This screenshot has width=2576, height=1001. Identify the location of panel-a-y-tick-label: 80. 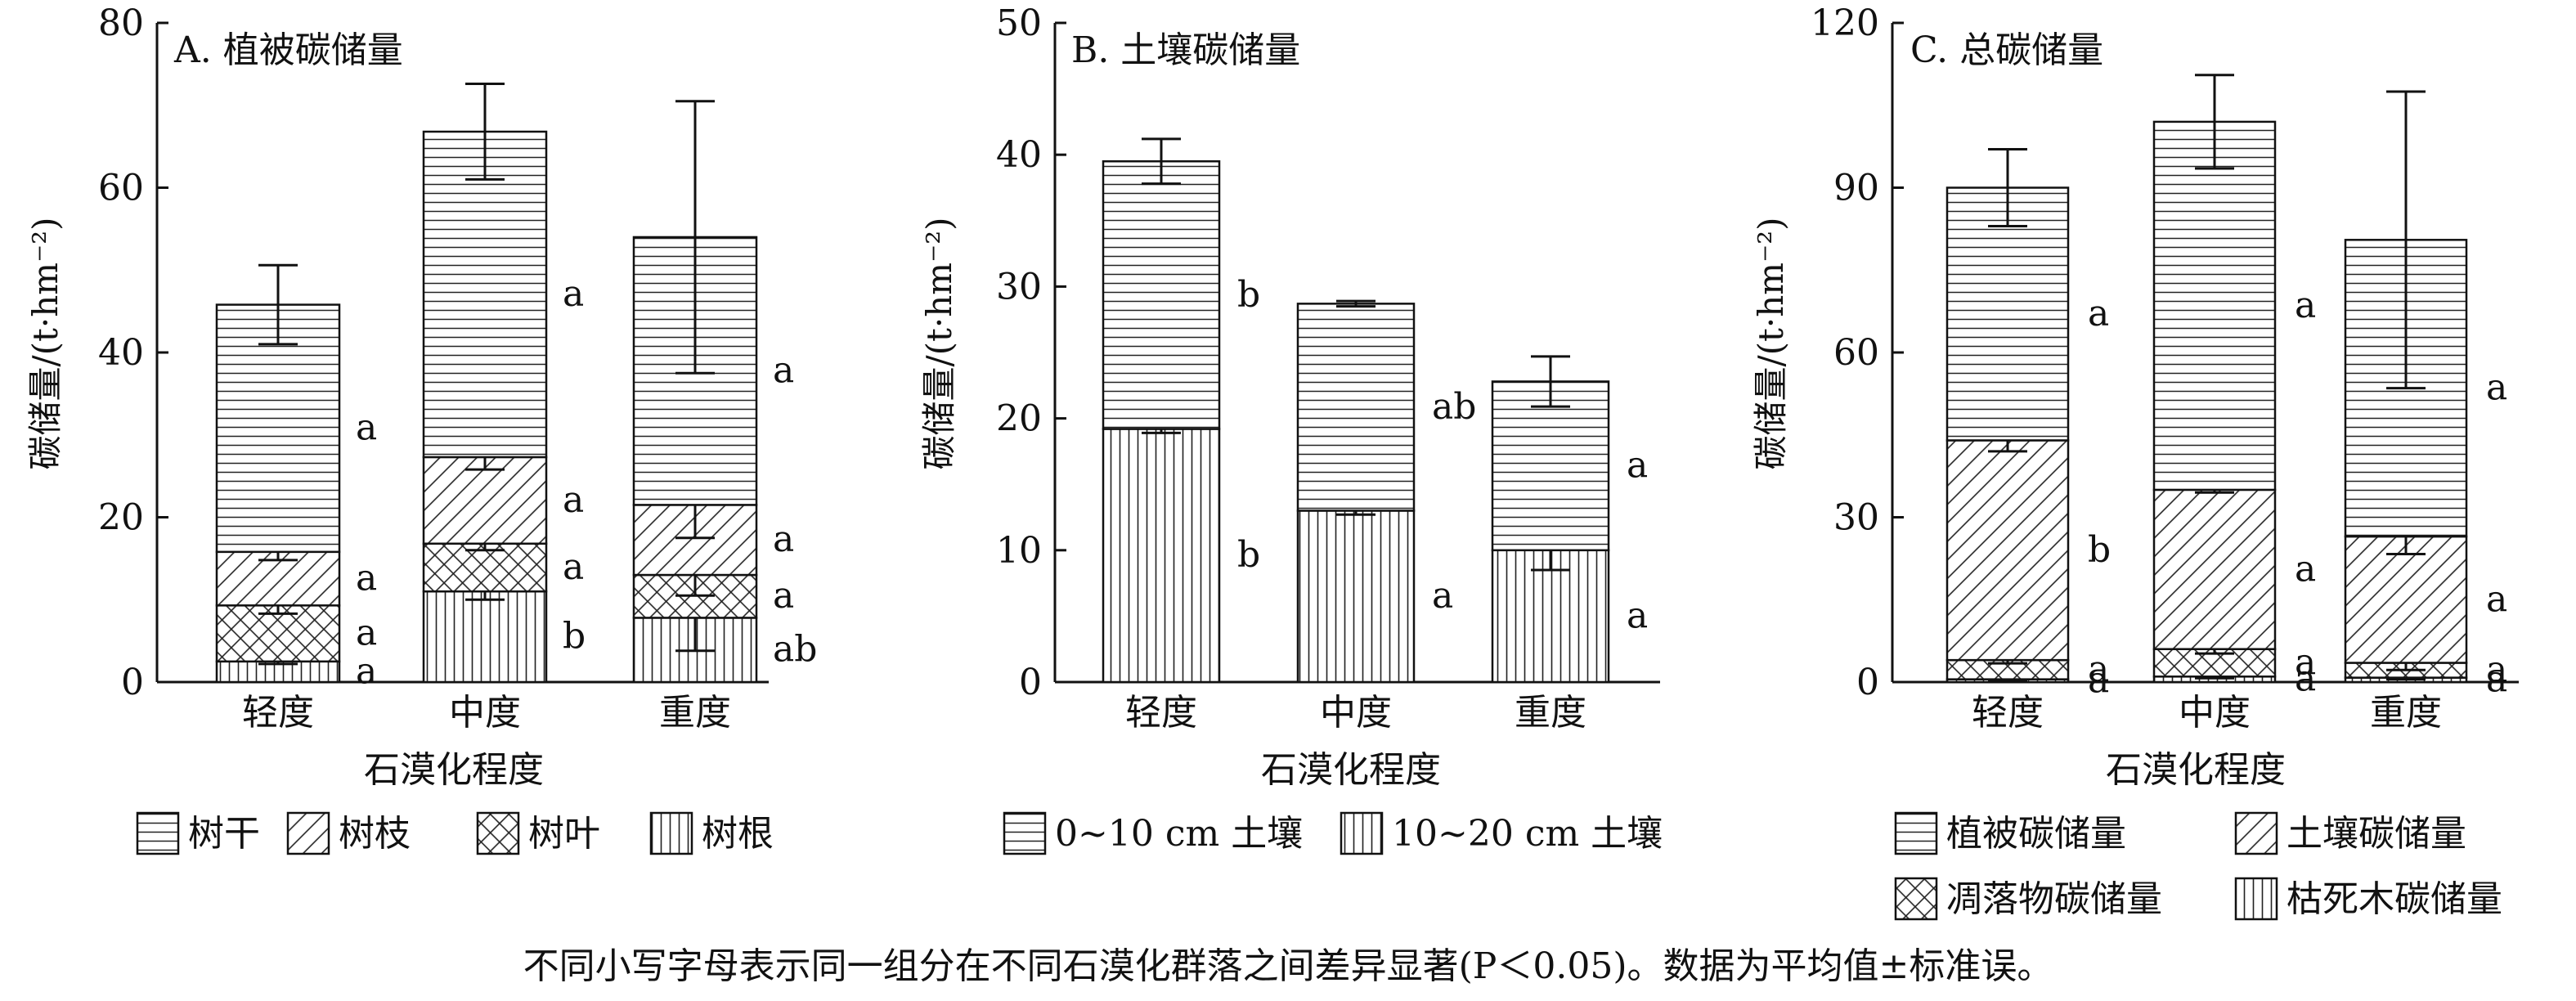
(121, 23).